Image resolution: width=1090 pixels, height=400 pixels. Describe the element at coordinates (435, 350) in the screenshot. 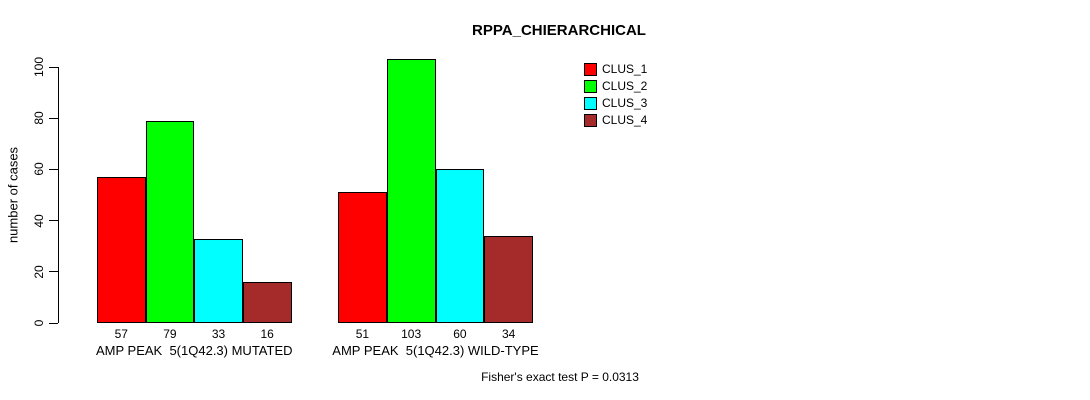

I see `x-category-label: AMP PEAK 5(1Q42.3) WILD-TYPE` at that location.